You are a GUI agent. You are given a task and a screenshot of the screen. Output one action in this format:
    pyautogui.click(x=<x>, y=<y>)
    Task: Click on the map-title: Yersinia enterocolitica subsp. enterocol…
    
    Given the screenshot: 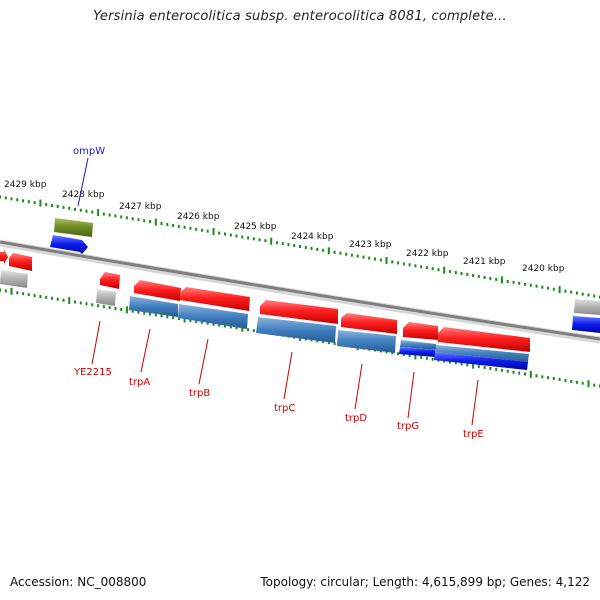 What is the action you would take?
    pyautogui.click(x=300, y=16)
    